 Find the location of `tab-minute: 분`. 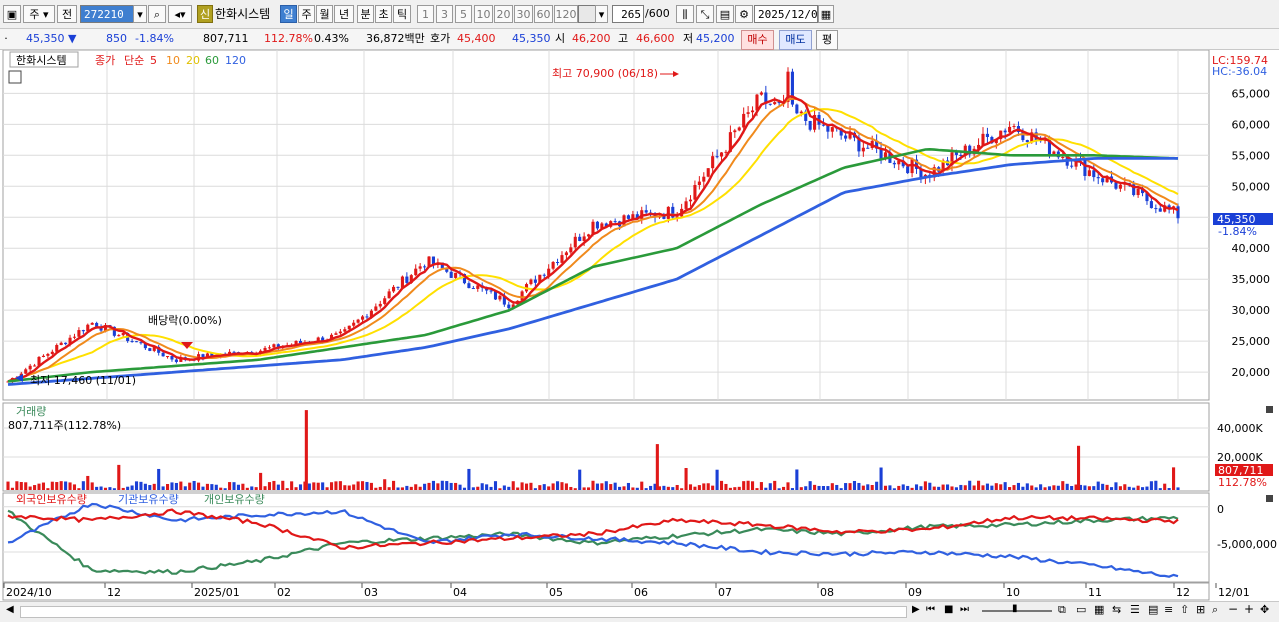

tab-minute: 분 is located at coordinates (365, 14).